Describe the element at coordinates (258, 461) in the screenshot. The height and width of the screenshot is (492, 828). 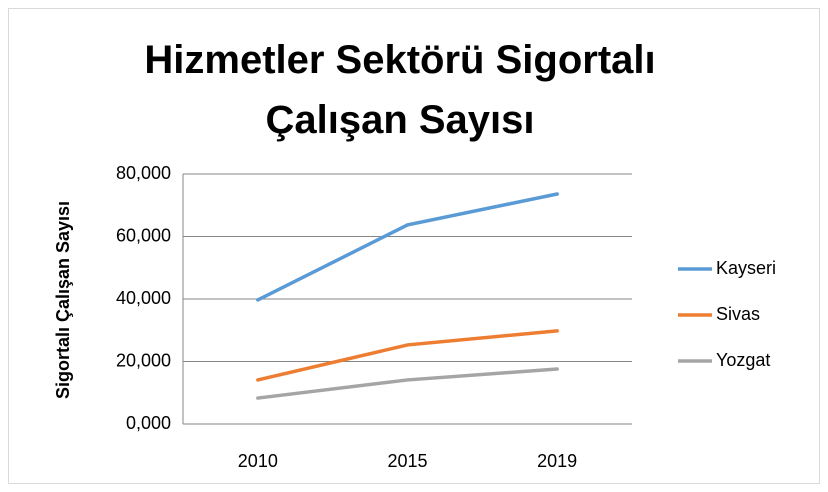
I see `x-tick-label: 2010` at that location.